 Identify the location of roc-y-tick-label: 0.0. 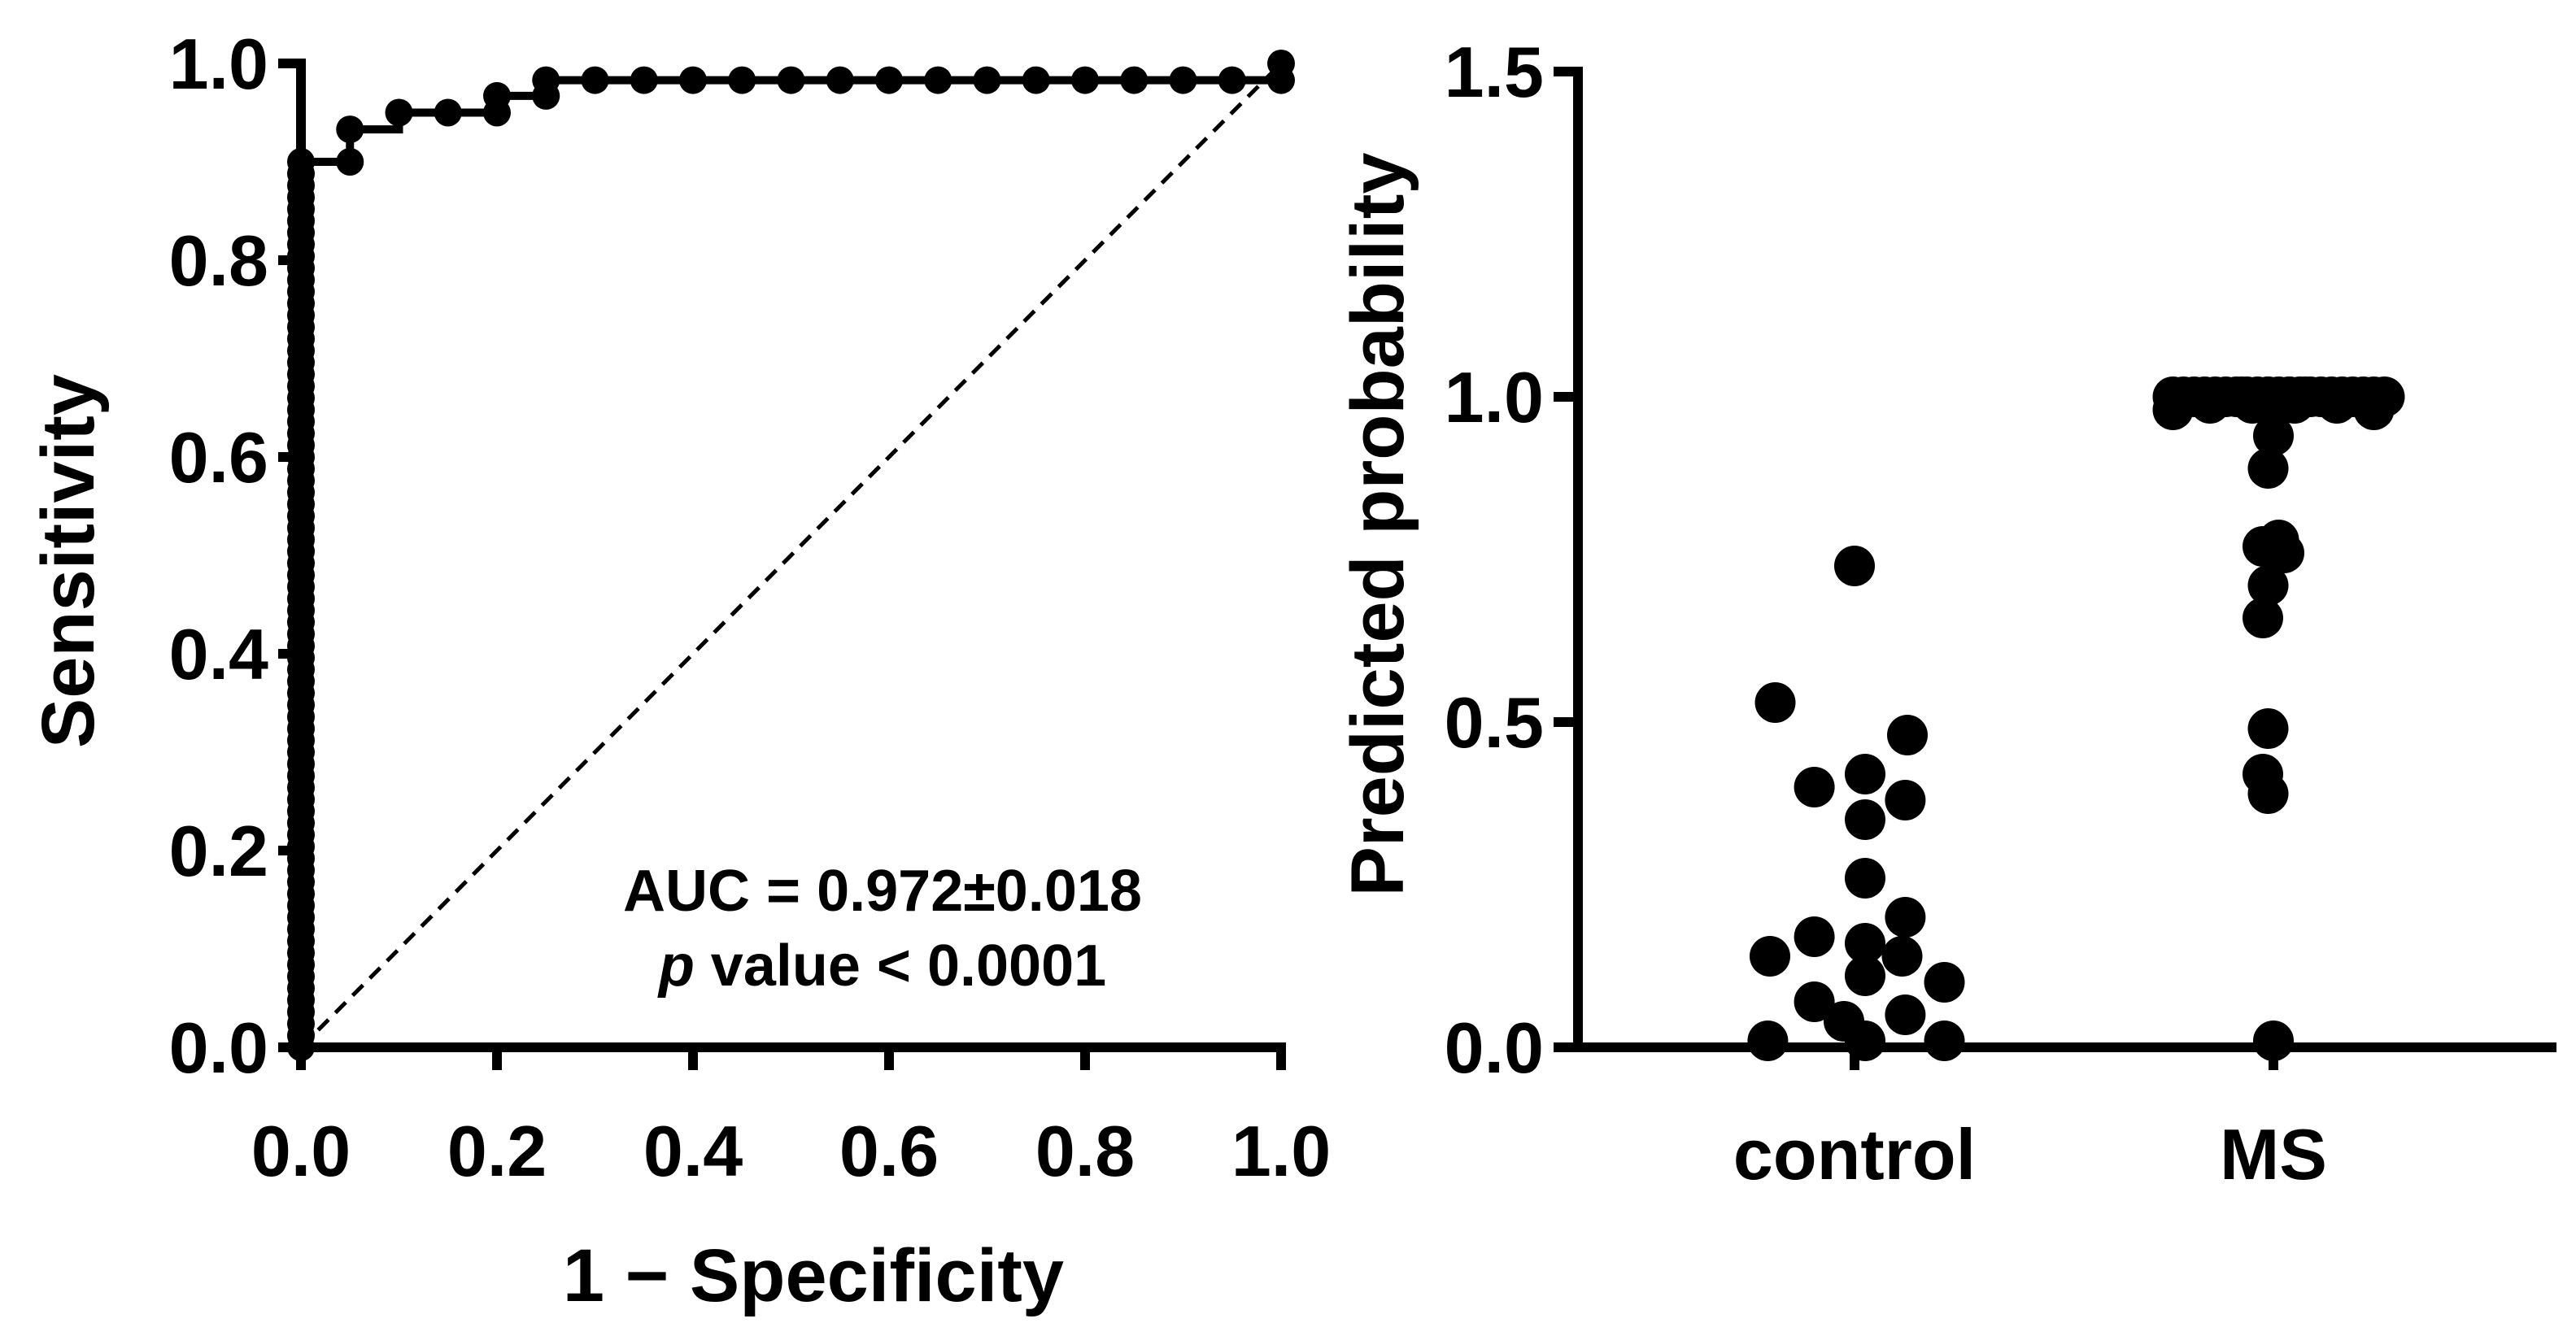
(218, 1047).